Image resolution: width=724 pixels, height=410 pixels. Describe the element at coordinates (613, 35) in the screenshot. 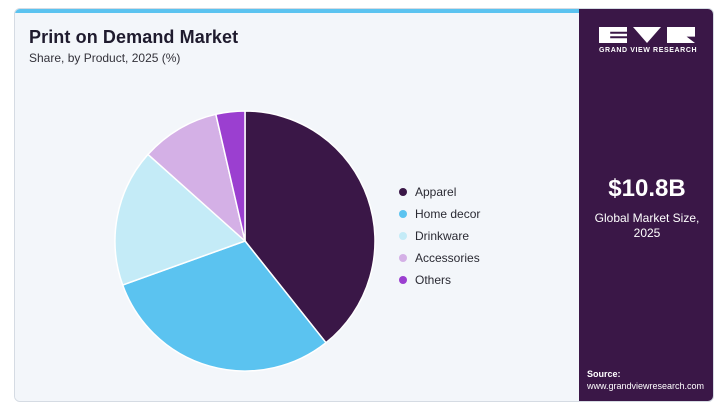

I see `logo-mark-g` at that location.